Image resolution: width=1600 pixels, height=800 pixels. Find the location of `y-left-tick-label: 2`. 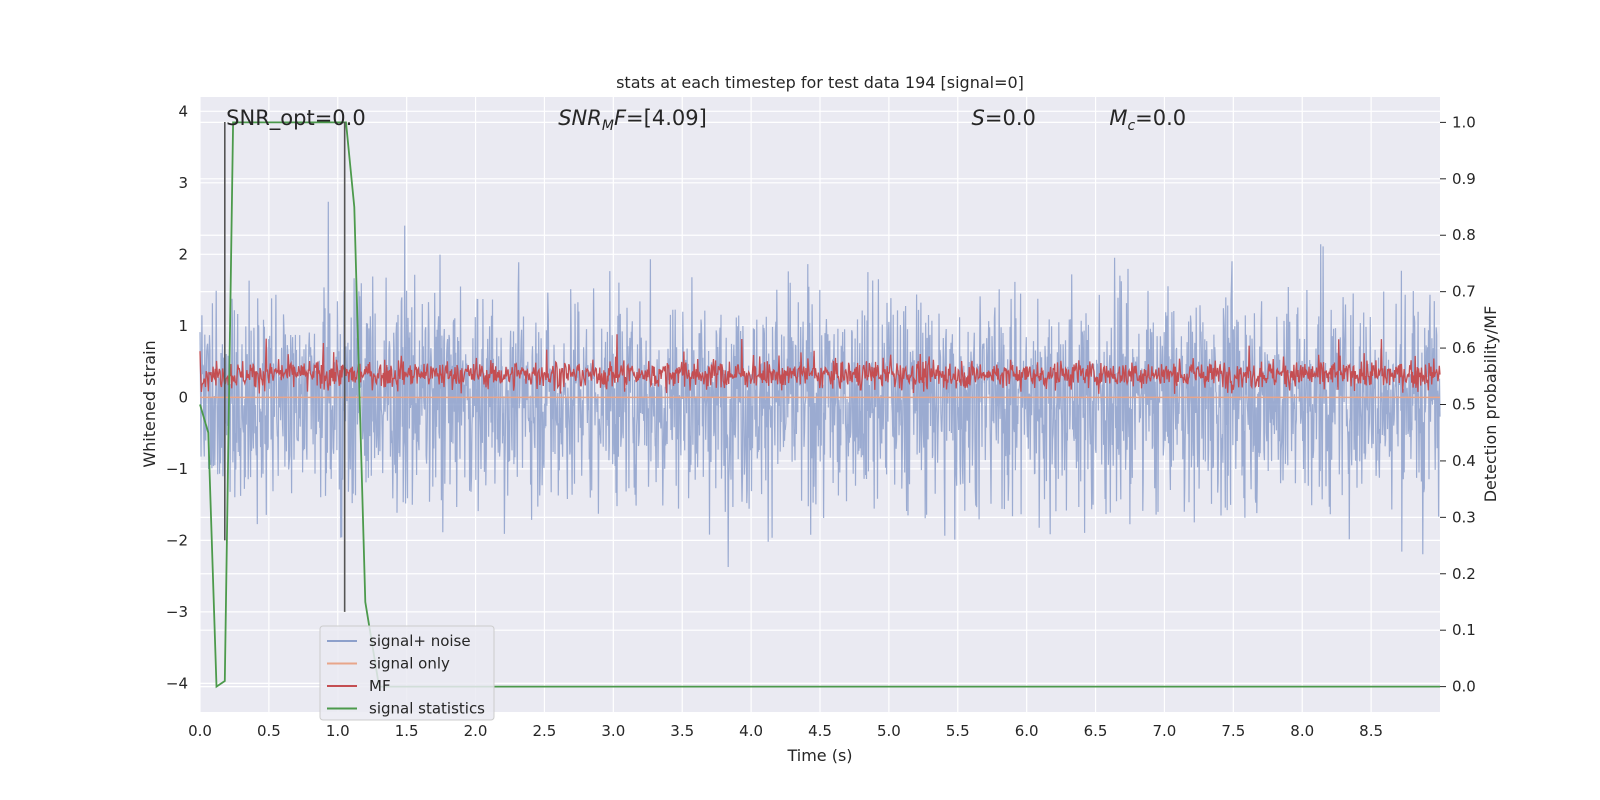

y-left-tick-label: 2 is located at coordinates (183, 254).